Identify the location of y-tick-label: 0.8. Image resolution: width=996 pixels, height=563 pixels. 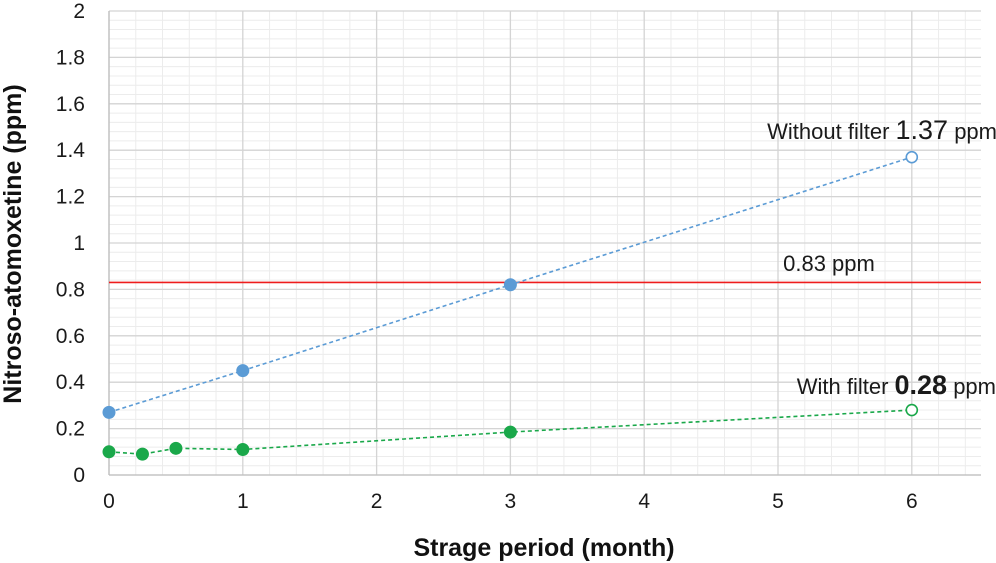
(70, 289).